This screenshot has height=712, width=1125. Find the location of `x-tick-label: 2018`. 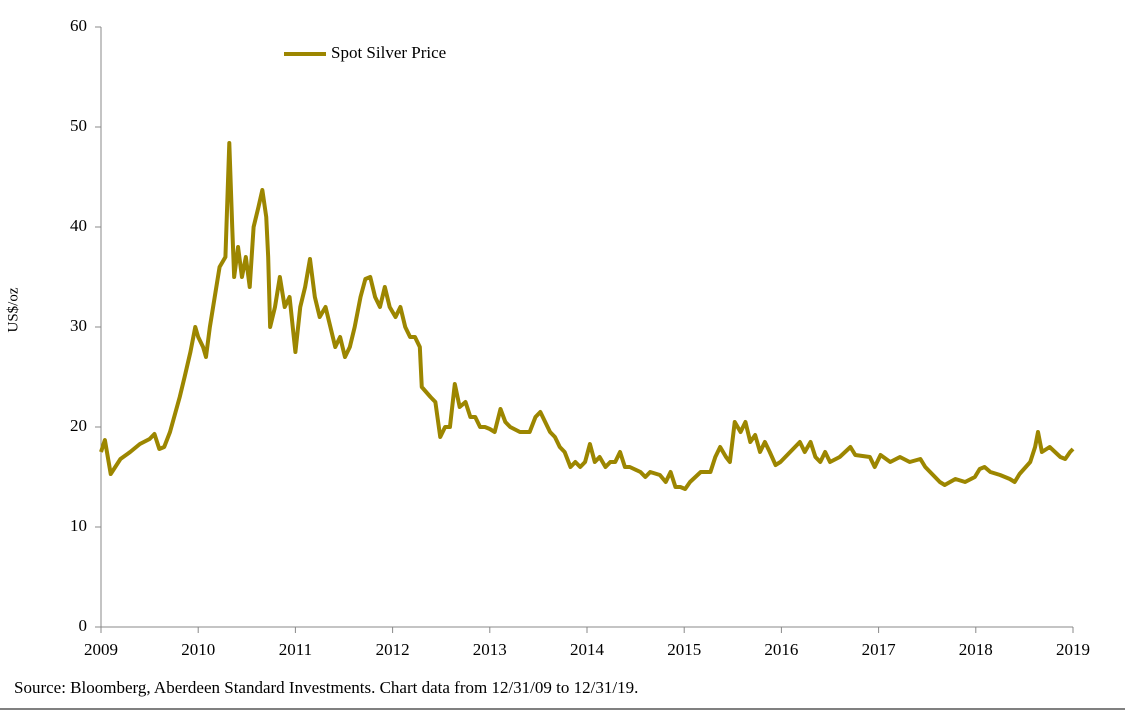

x-tick-label: 2018 is located at coordinates (976, 649).